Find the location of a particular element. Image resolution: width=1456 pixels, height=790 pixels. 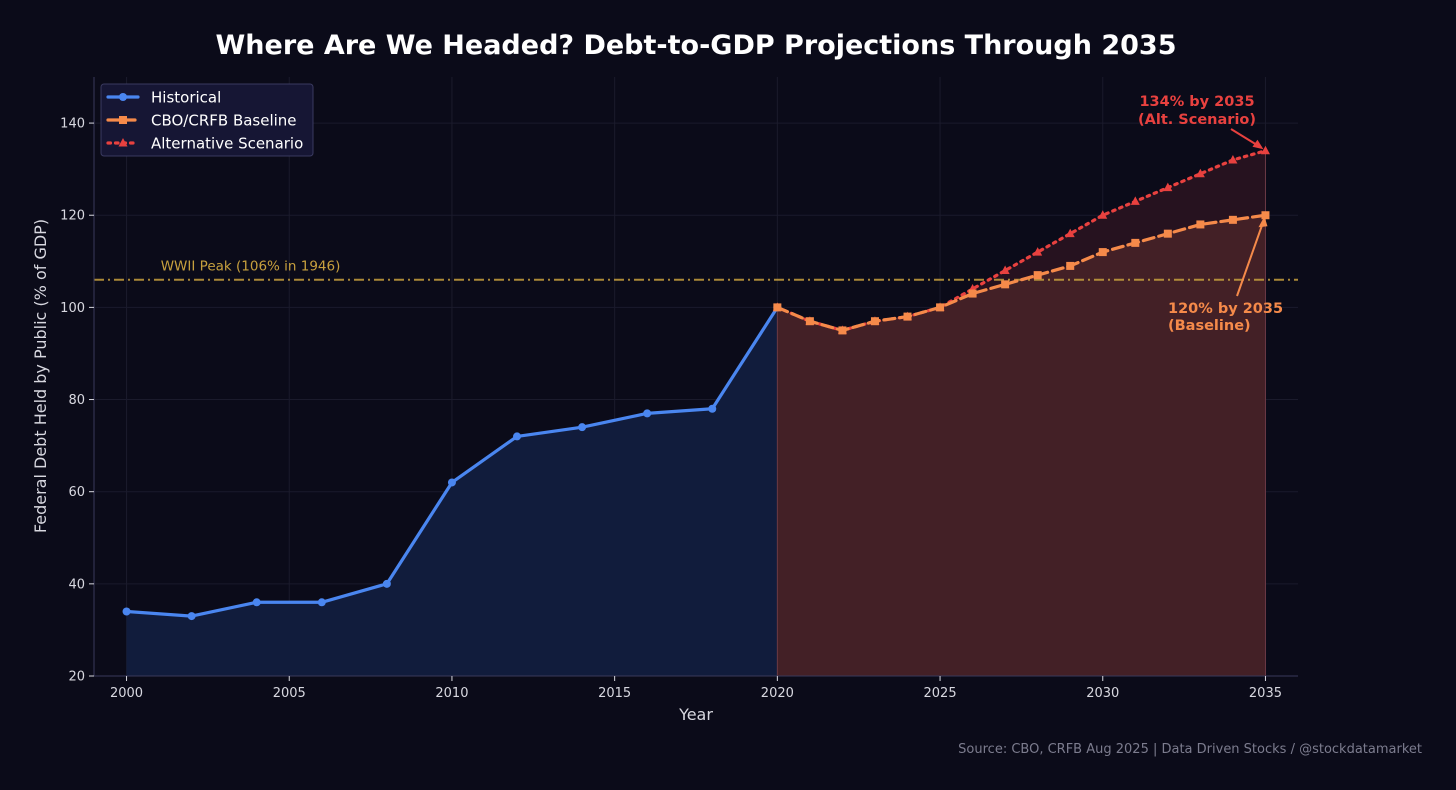

annotation-baseline: 120% by 2035 (Baseline) is located at coordinates (1225, 317).